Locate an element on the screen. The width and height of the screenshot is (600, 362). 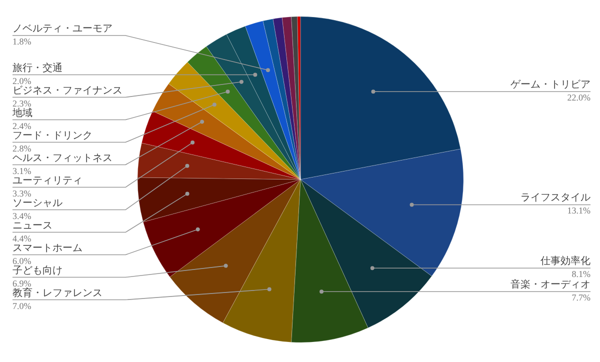
slice-label: ノベルティ・ユーモア is located at coordinates (62, 29).